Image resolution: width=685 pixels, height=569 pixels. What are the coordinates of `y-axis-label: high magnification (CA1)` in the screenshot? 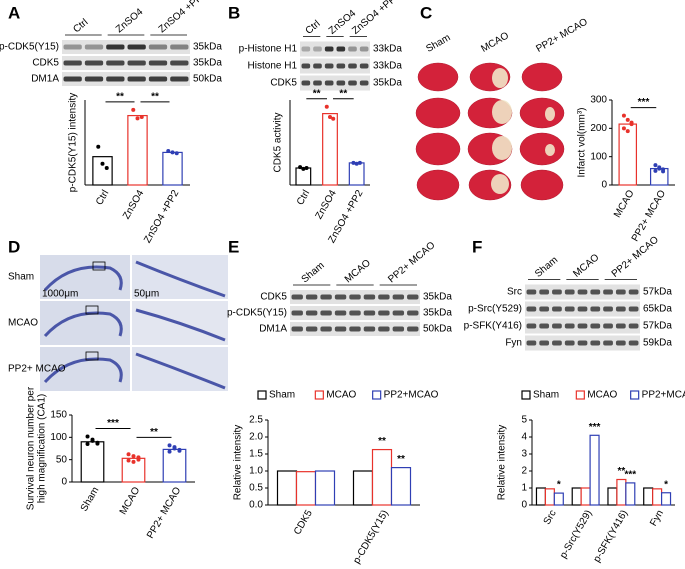 It's located at (42, 449).